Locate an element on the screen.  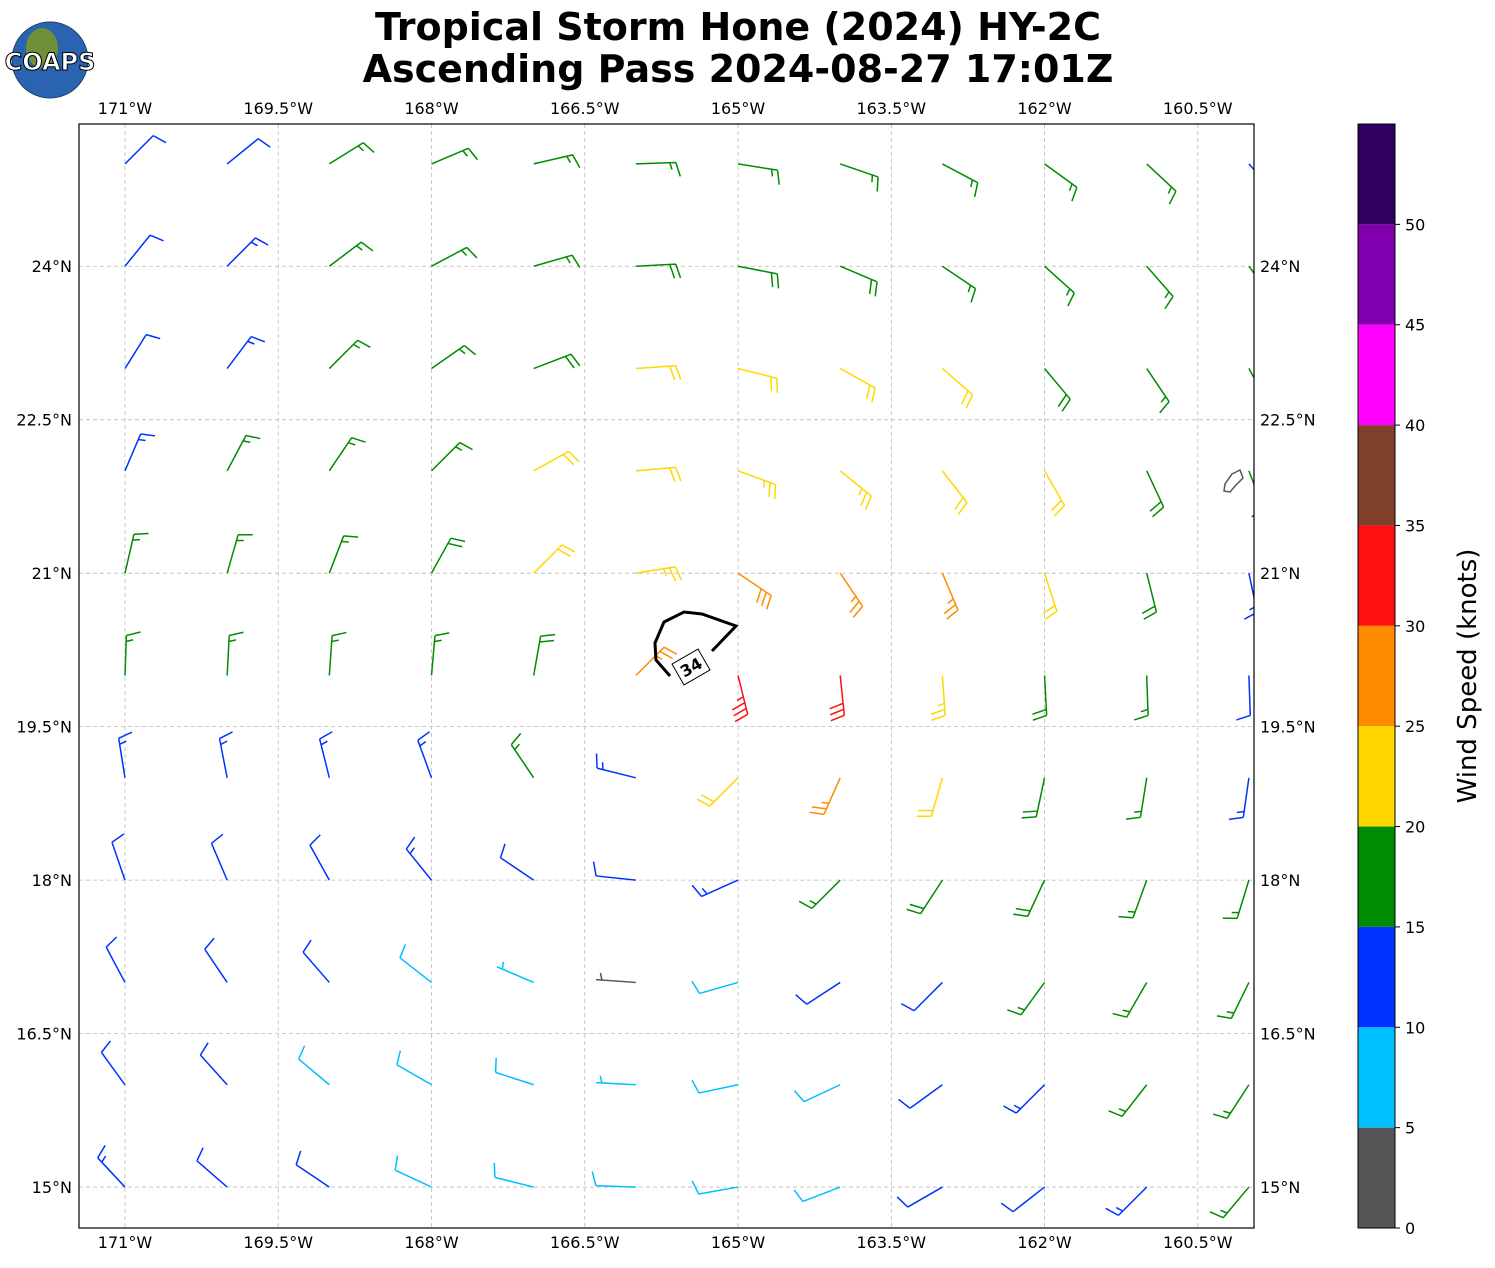
overlay: 34 is located at coordinates (948, 577).